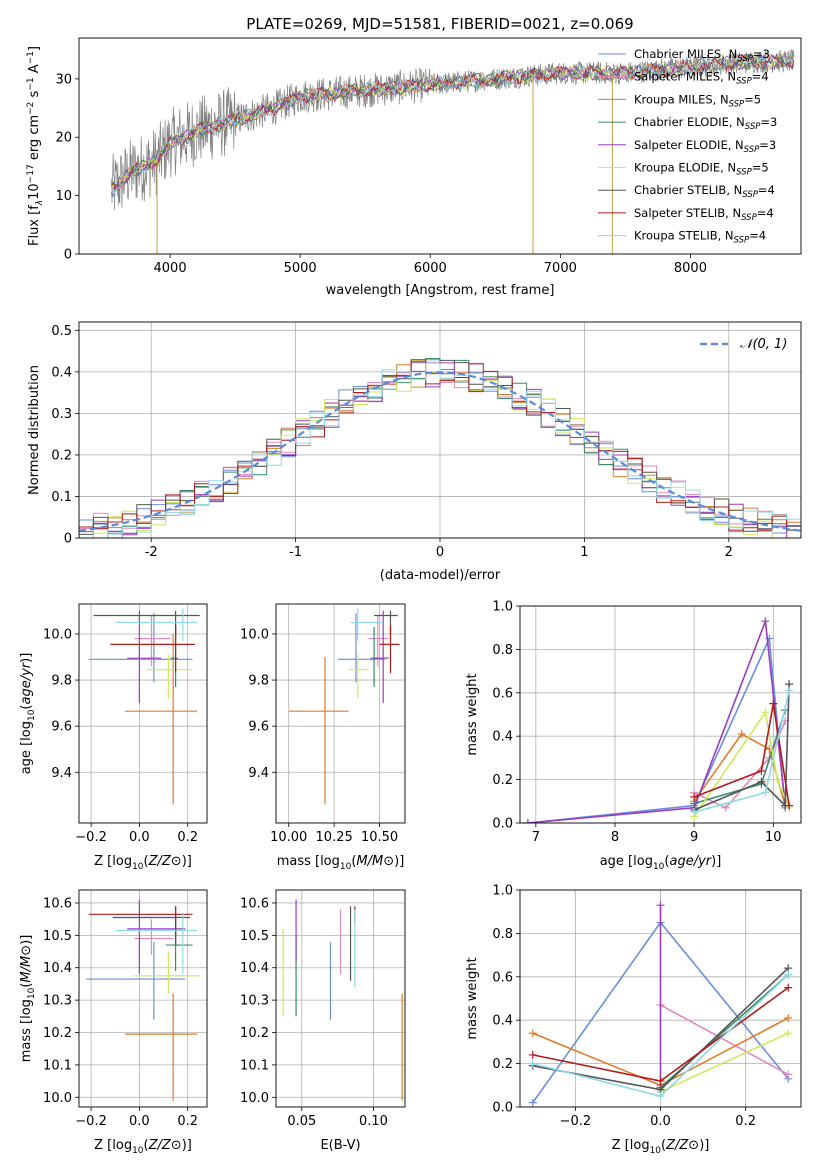 This screenshot has width=819, height=1170. I want to click on x-tick-label: 6000, so click(430, 268).